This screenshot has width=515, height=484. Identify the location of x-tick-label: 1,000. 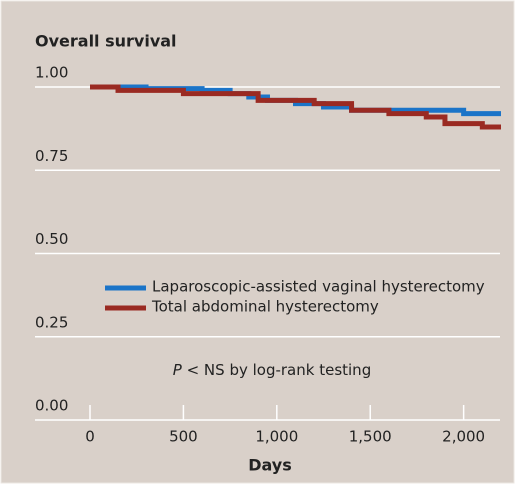
(276, 437).